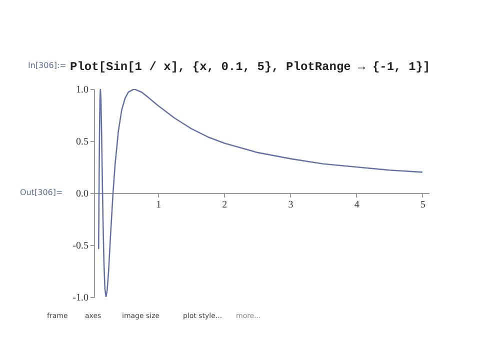 The image size is (480, 360). What do you see at coordinates (225, 205) in the screenshot?
I see `x-tick-label: 2` at bounding box center [225, 205].